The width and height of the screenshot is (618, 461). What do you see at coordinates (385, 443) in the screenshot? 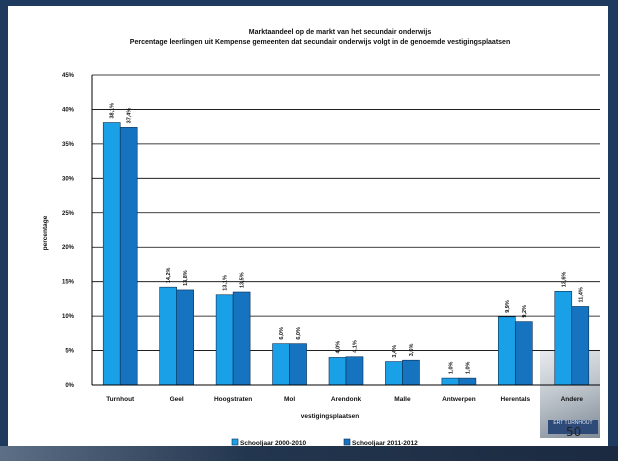
I see `legend-entry: Schooljaar 2011-2012` at bounding box center [385, 443].